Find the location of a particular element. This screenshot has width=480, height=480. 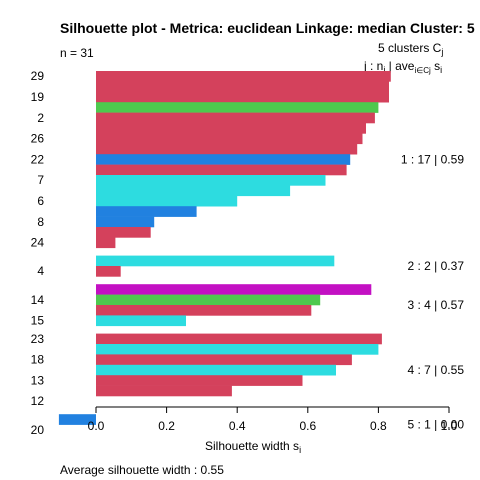

row-label: 20 is located at coordinates (38, 430).